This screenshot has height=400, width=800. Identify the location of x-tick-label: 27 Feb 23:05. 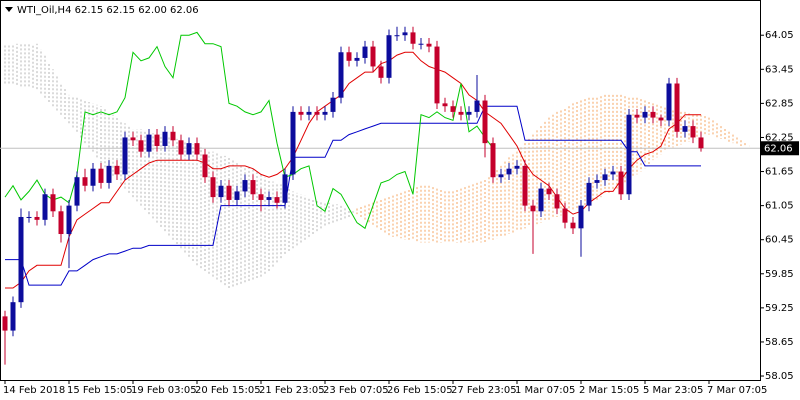
(484, 390).